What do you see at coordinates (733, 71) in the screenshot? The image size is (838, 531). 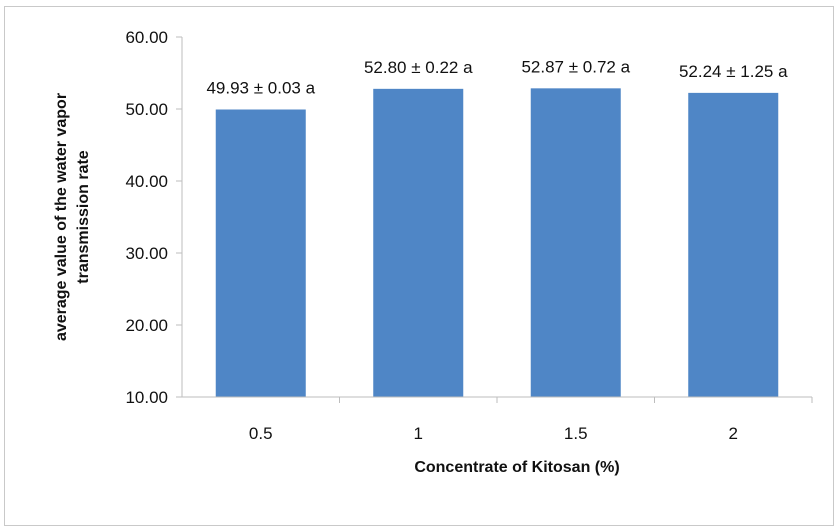 I see `data-label: 52.24 ± 1.25 a` at bounding box center [733, 71].